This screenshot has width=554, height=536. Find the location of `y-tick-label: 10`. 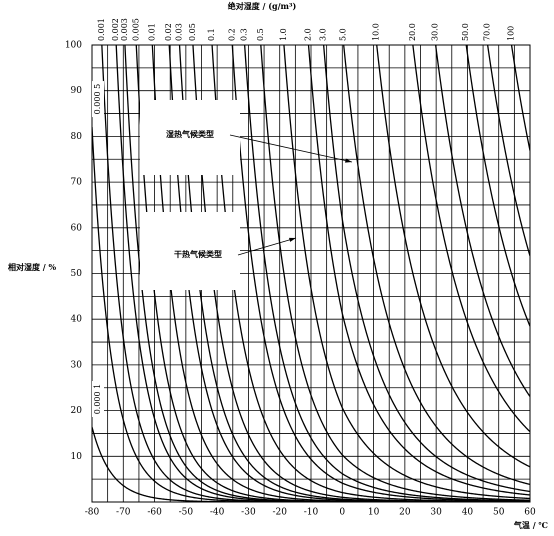

y-tick-label: 10 is located at coordinates (77, 457).